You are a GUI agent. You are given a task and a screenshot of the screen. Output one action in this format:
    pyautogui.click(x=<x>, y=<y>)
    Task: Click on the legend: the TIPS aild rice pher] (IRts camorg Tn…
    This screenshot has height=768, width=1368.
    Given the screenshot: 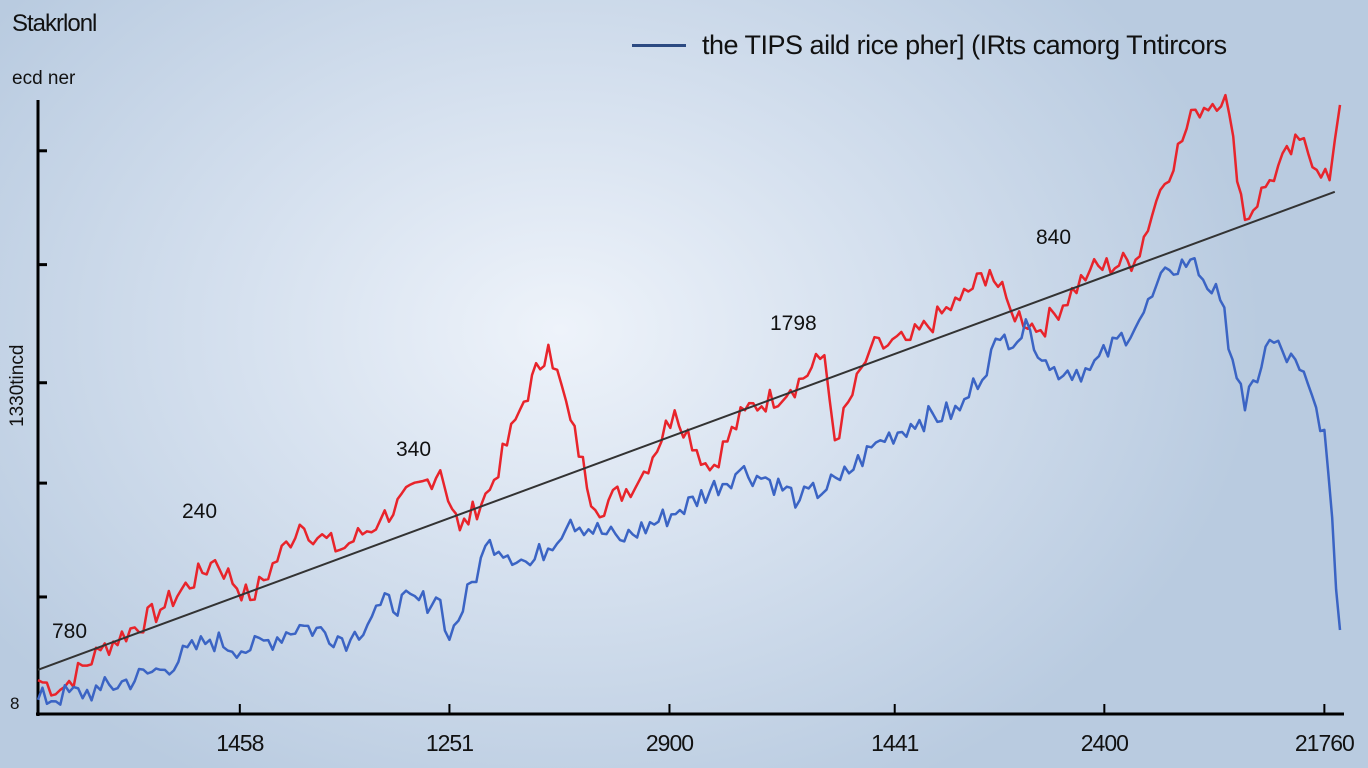 What is the action you would take?
    pyautogui.click(x=929, y=45)
    